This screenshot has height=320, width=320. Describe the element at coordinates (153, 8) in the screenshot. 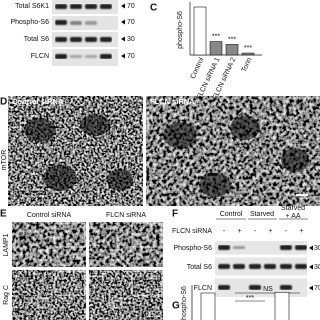

I see `panel-letter: C` at that location.